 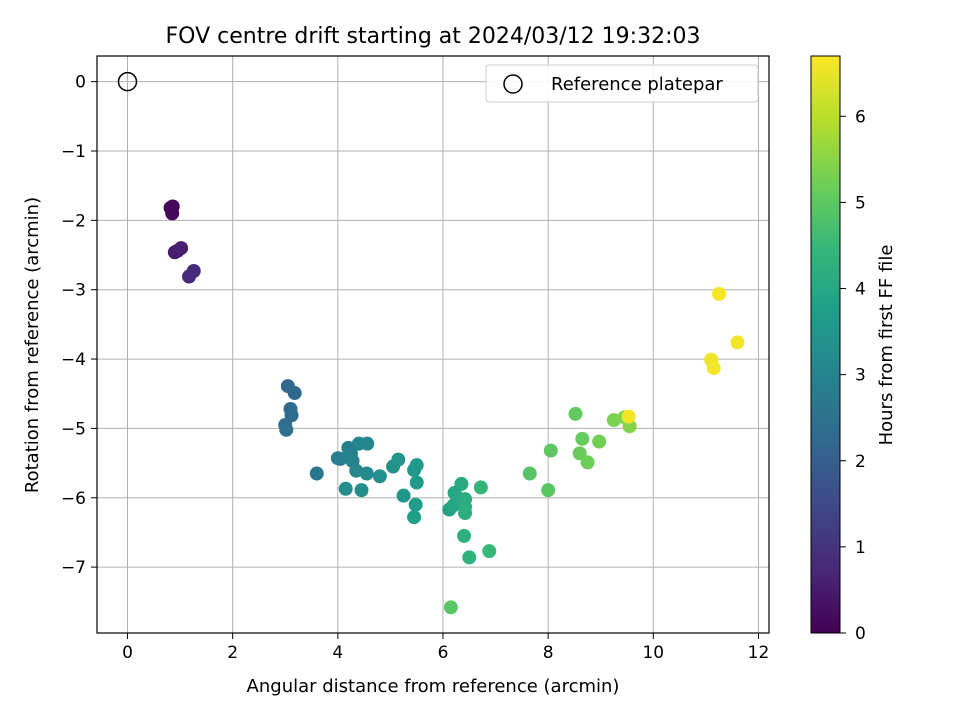 I want to click on x-tick-label: 6, so click(x=443, y=653).